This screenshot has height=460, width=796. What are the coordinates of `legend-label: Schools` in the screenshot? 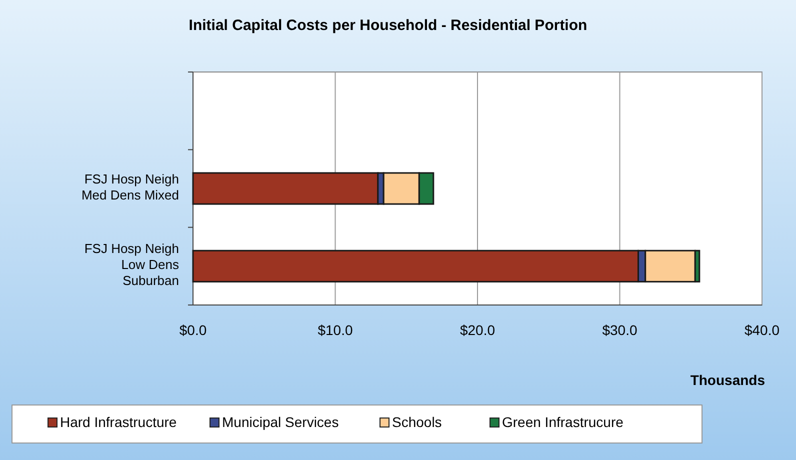 It's located at (417, 422).